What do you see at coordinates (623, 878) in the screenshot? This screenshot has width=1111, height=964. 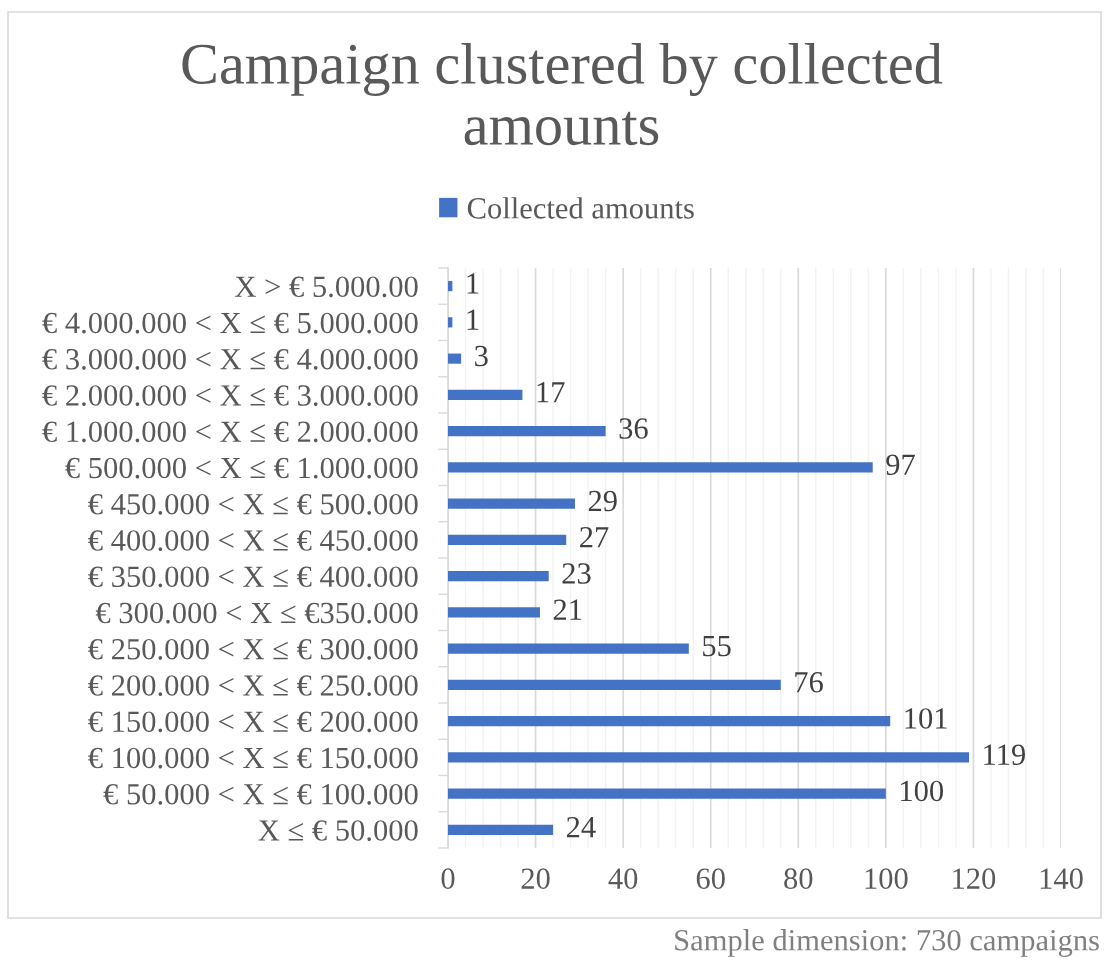 I see `x-tick-label: 40` at bounding box center [623, 878].